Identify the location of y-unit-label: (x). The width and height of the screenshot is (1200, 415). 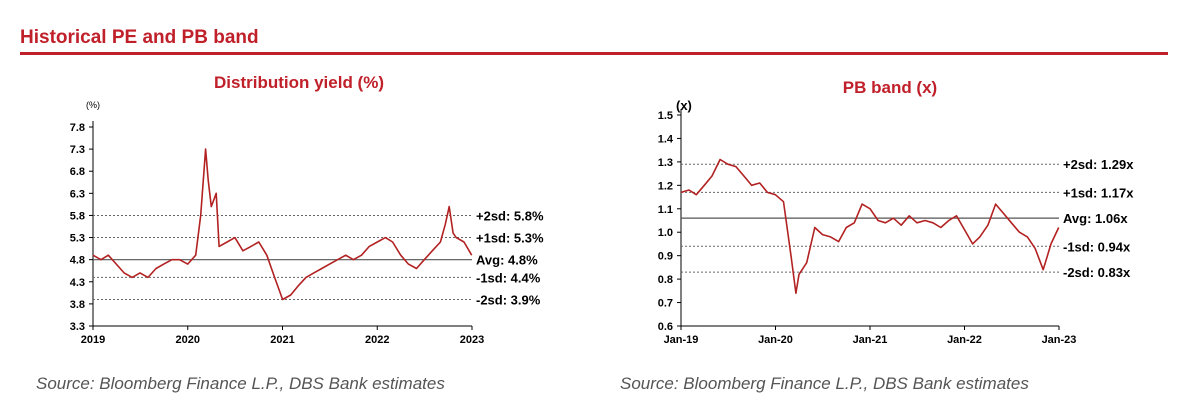
(684, 105).